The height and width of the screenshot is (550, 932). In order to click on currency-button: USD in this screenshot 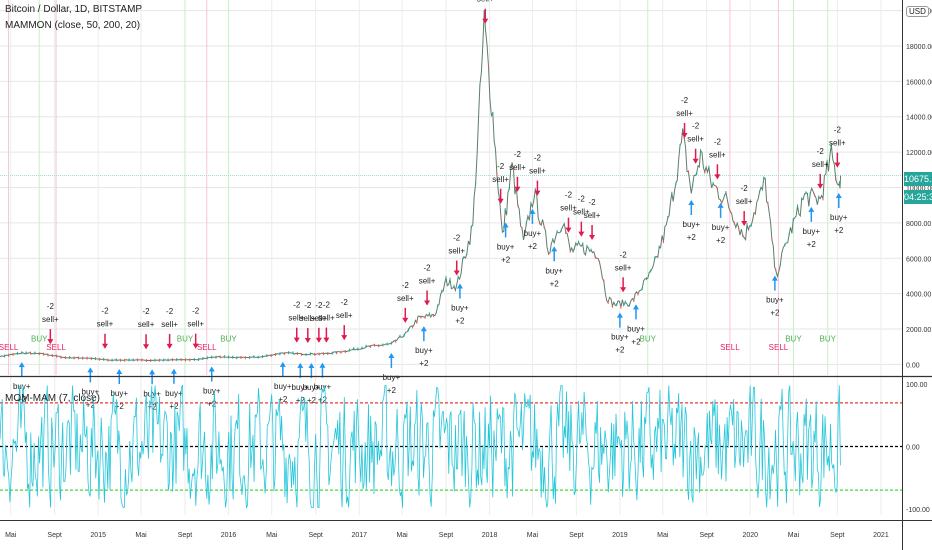, I will do `click(917, 11)`.